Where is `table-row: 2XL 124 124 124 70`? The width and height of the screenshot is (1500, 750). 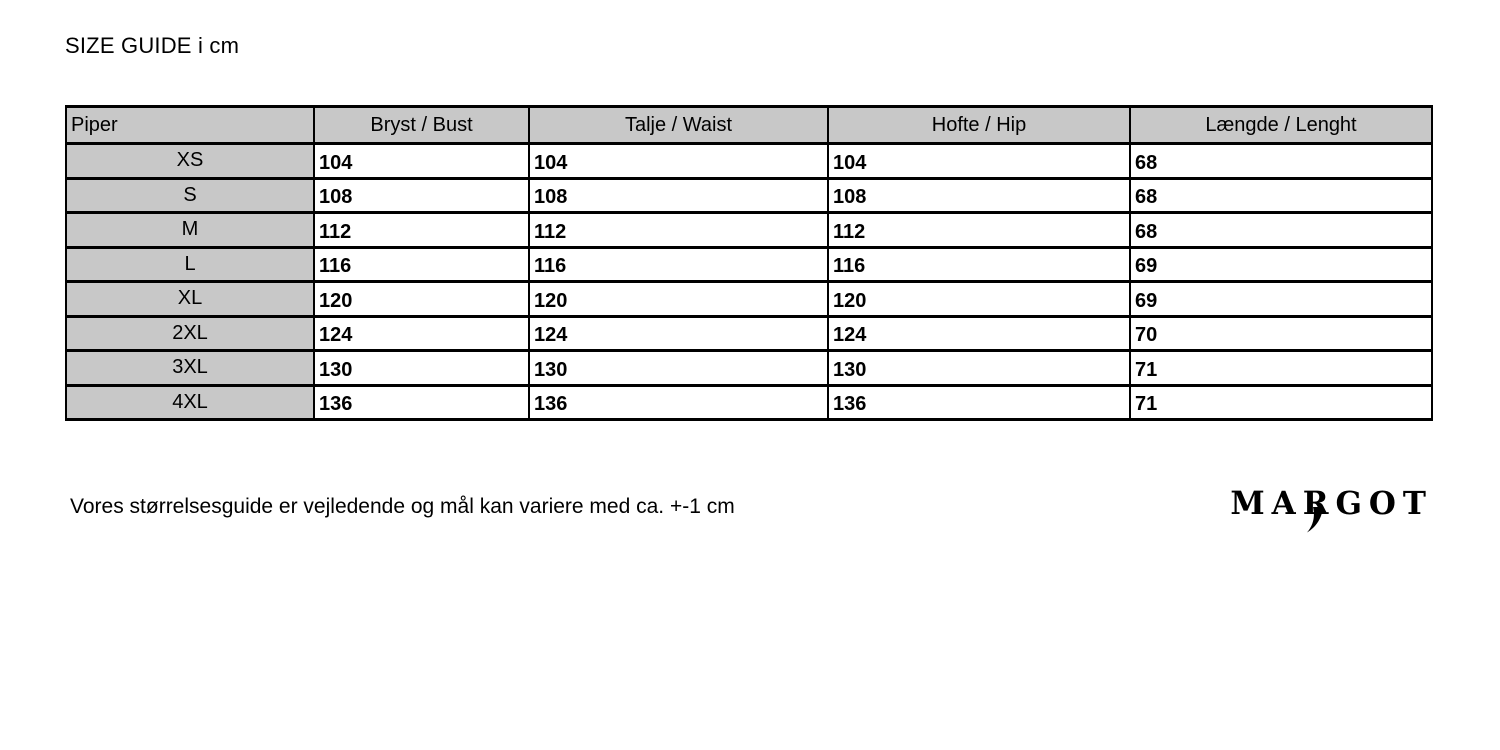 table-row: 2XL 124 124 124 70 is located at coordinates (749, 333).